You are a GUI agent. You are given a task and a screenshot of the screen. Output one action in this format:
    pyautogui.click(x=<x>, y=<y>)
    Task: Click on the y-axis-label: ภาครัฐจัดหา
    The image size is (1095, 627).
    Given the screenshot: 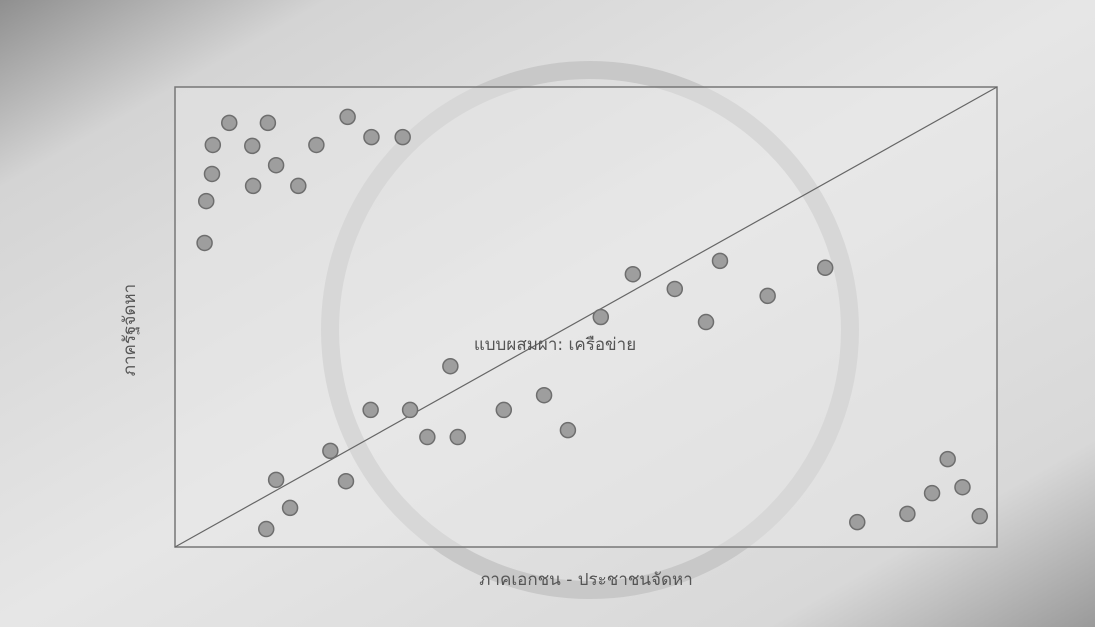 What is the action you would take?
    pyautogui.click(x=130, y=330)
    